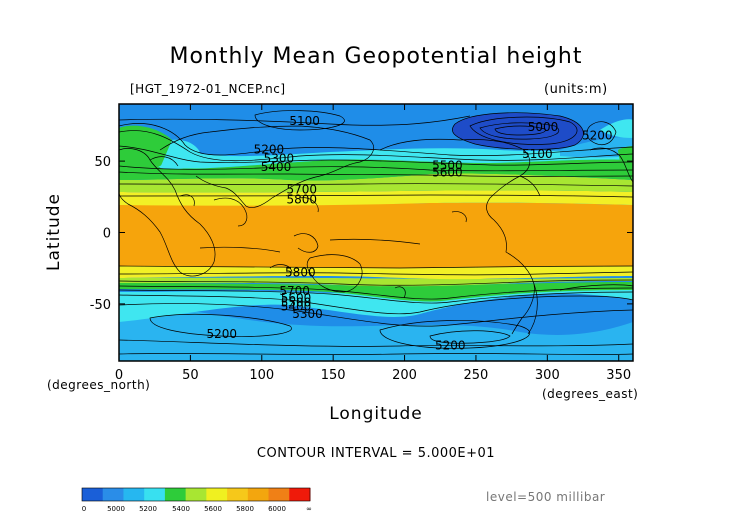 This screenshot has height=532, width=752. Describe the element at coordinates (376, 235) in the screenshot. I see `band-tropical-orange` at that location.